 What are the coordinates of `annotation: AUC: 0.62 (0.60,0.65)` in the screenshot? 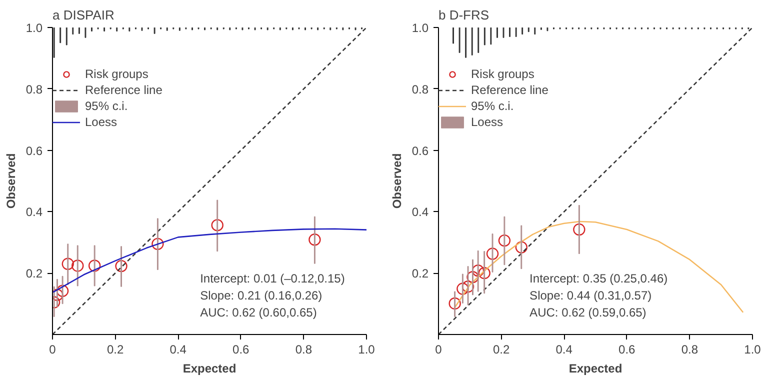 It's located at (258, 312).